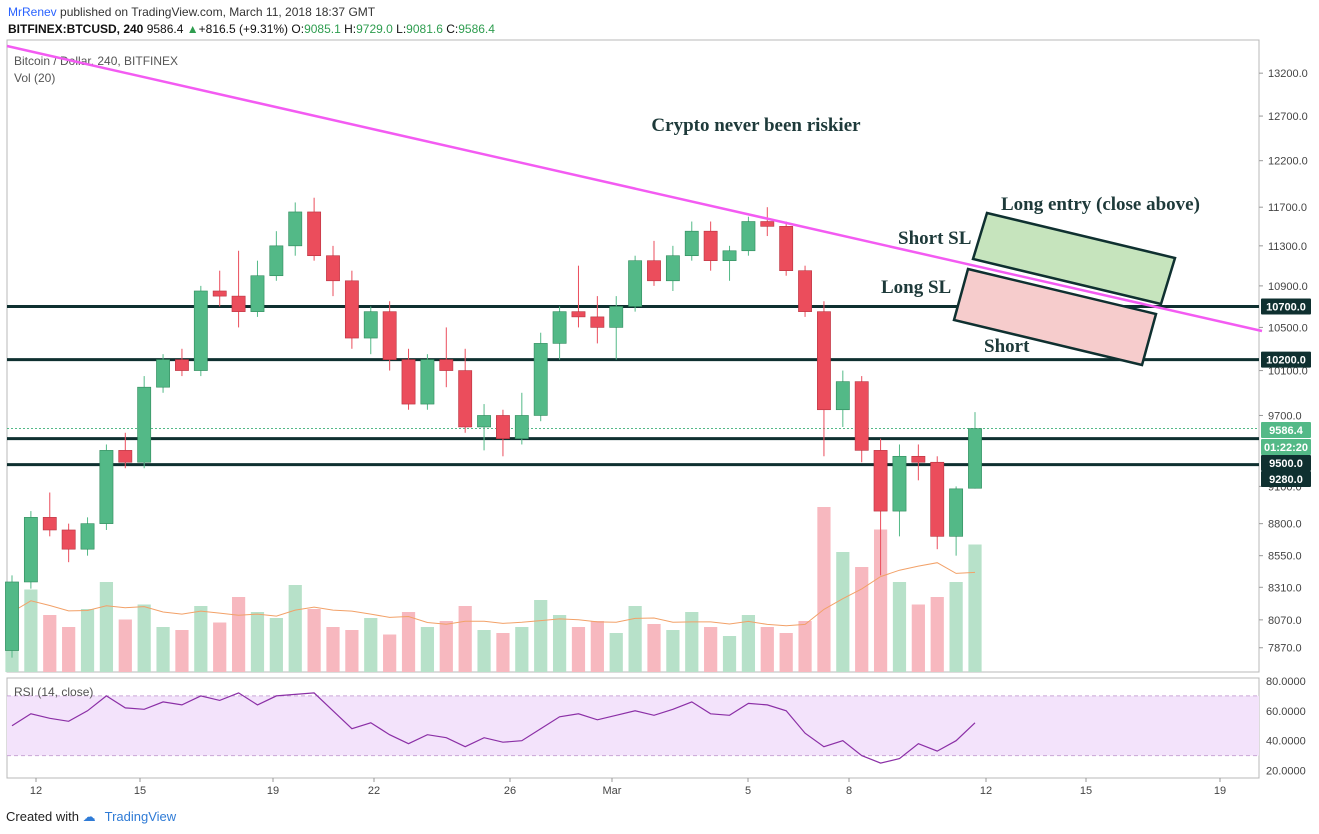 Image resolution: width=1319 pixels, height=834 pixels. I want to click on price-marker-label: 9500.0, so click(1286, 464).